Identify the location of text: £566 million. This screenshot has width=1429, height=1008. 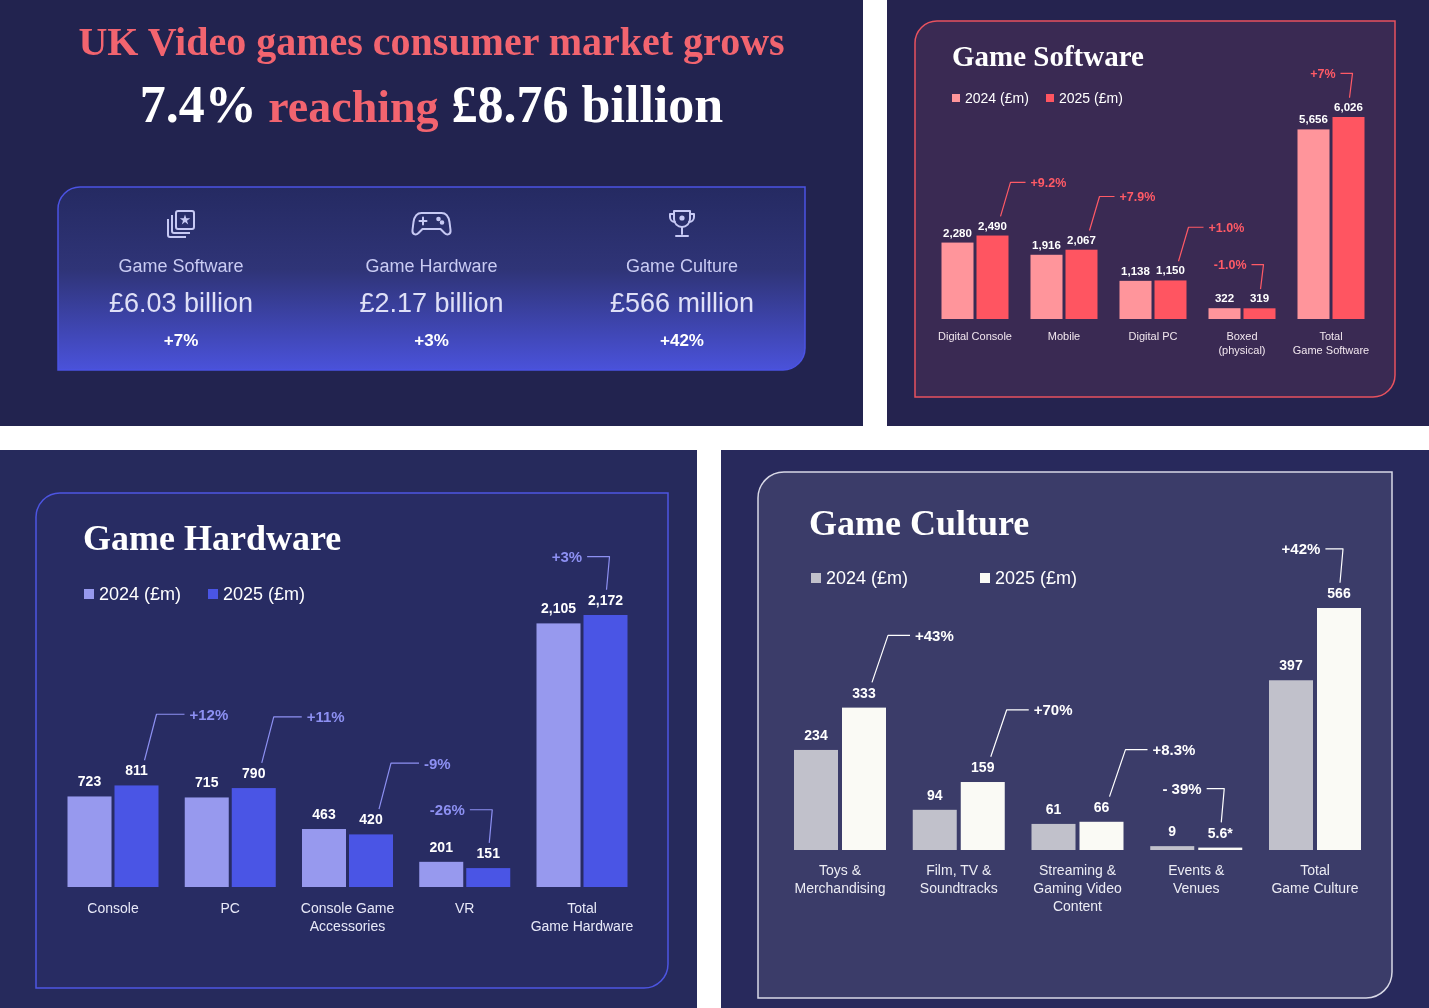
(682, 303).